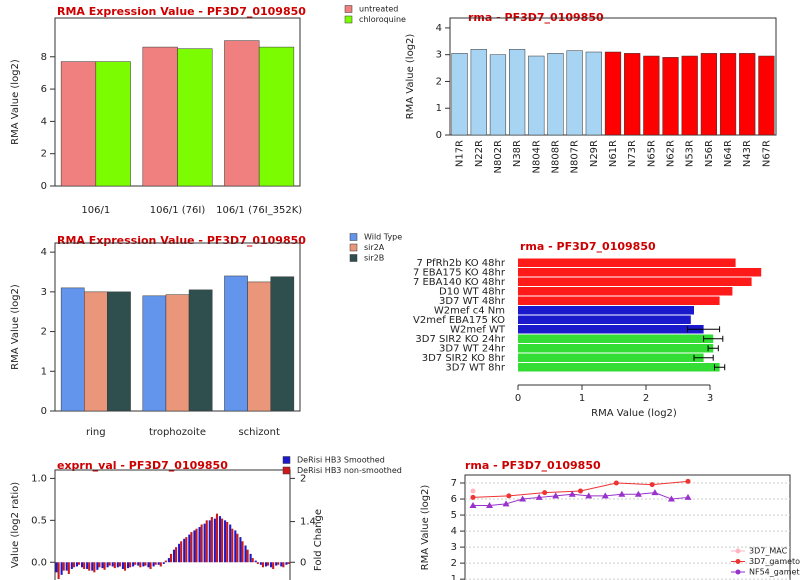 This screenshot has width=800, height=580. I want to click on x-tick-label: 0, so click(518, 398).